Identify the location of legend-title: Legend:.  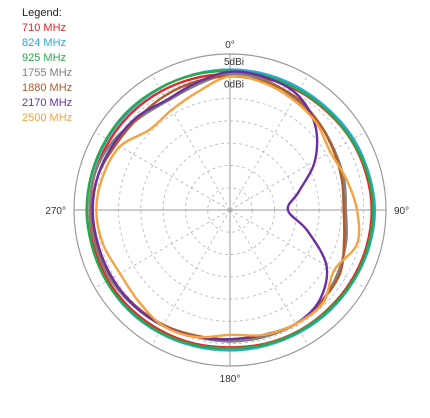
(42, 13).